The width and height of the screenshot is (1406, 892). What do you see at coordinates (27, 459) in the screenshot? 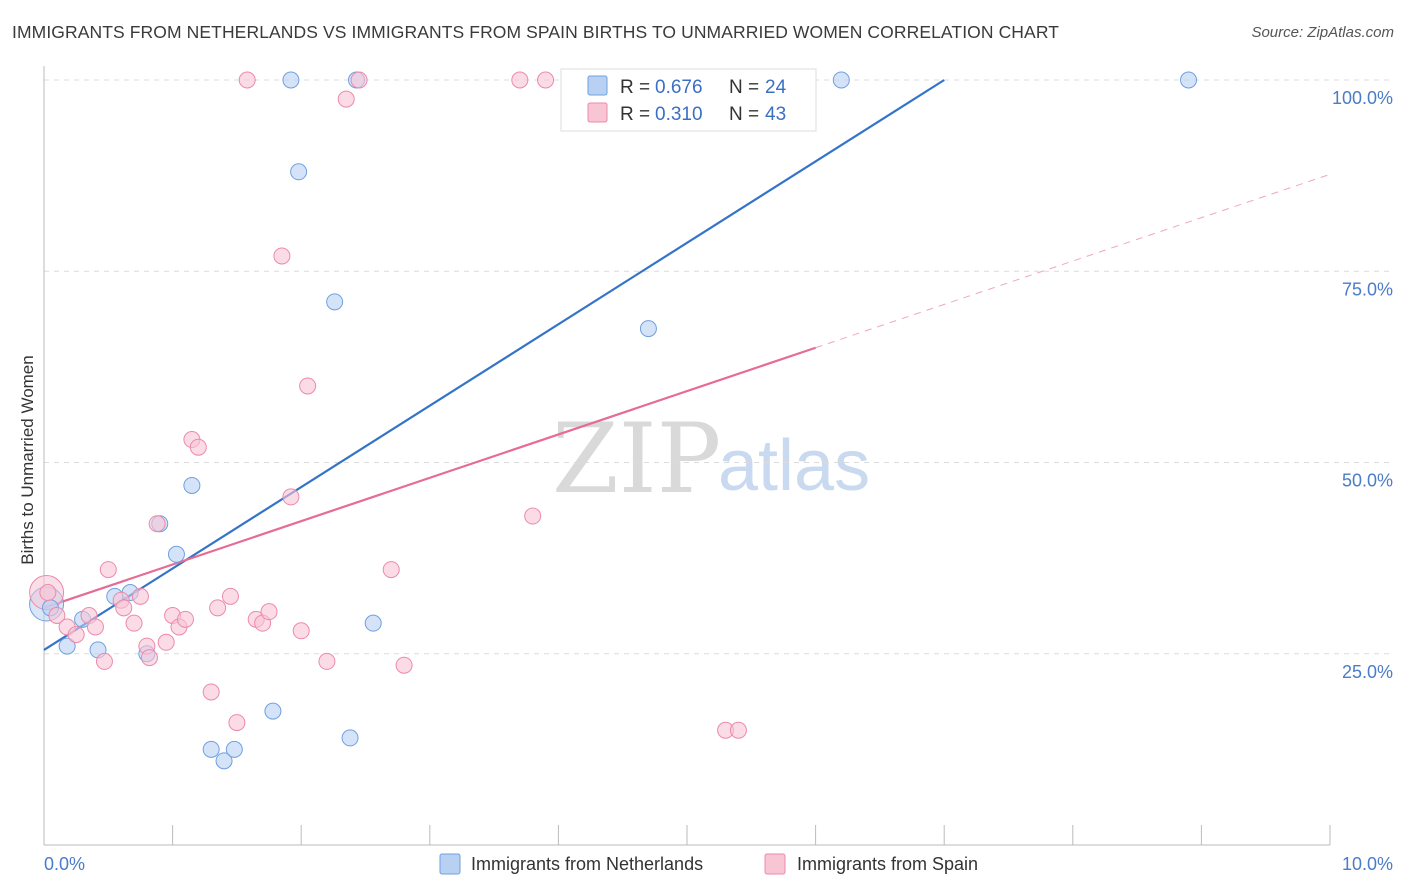
I see `y-axis-title: Births to Unmarried Women` at bounding box center [27, 459].